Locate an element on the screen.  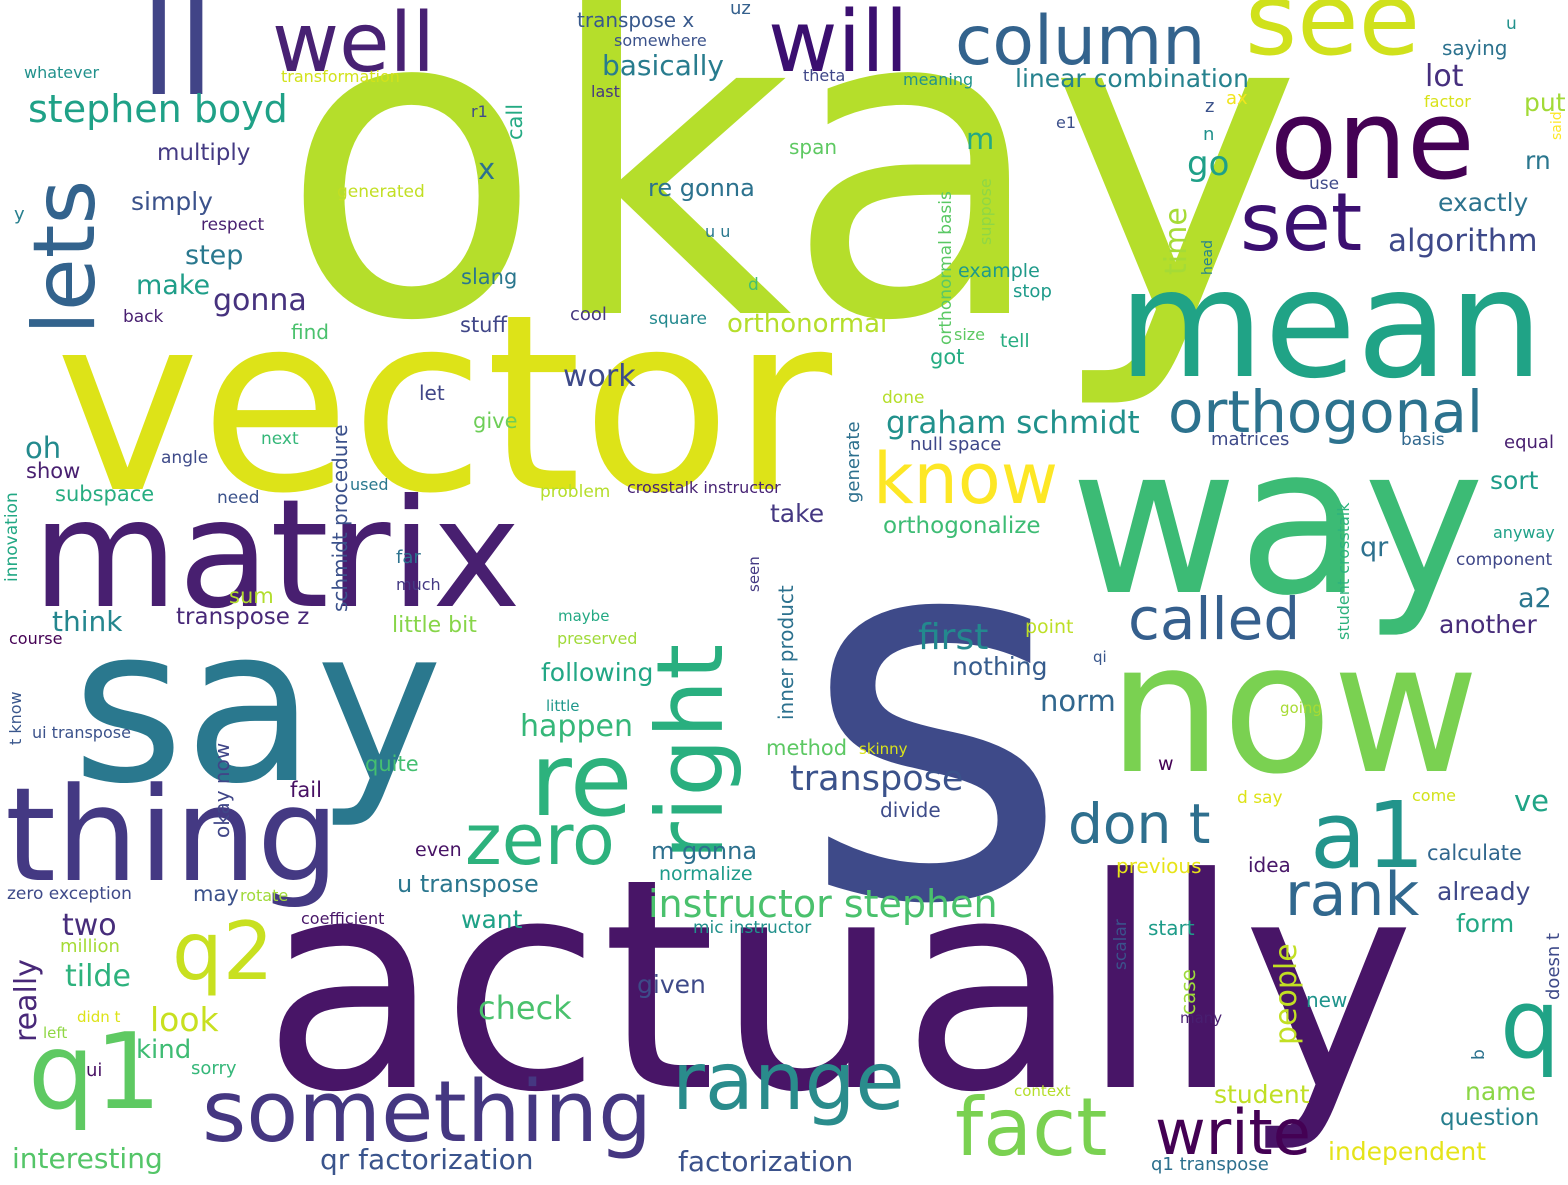
word: matrices is located at coordinates (1250, 439).